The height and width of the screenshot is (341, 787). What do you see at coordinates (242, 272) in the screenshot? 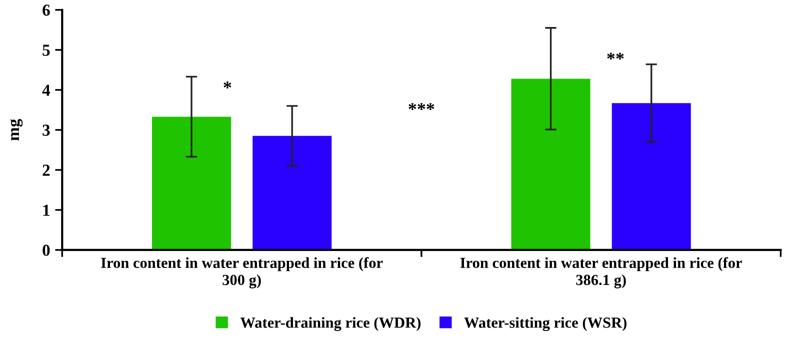
I see `x-tick-label: Iron content in water entrapped in rice (for 300 g)` at bounding box center [242, 272].